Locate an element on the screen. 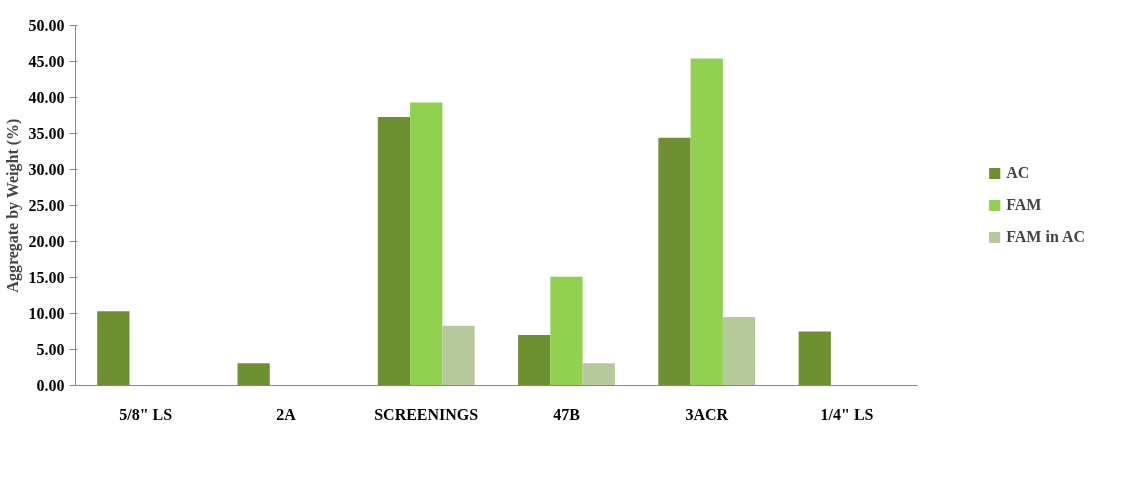 This screenshot has height=477, width=1136. y-tick-label: 20.00 is located at coordinates (46, 241).